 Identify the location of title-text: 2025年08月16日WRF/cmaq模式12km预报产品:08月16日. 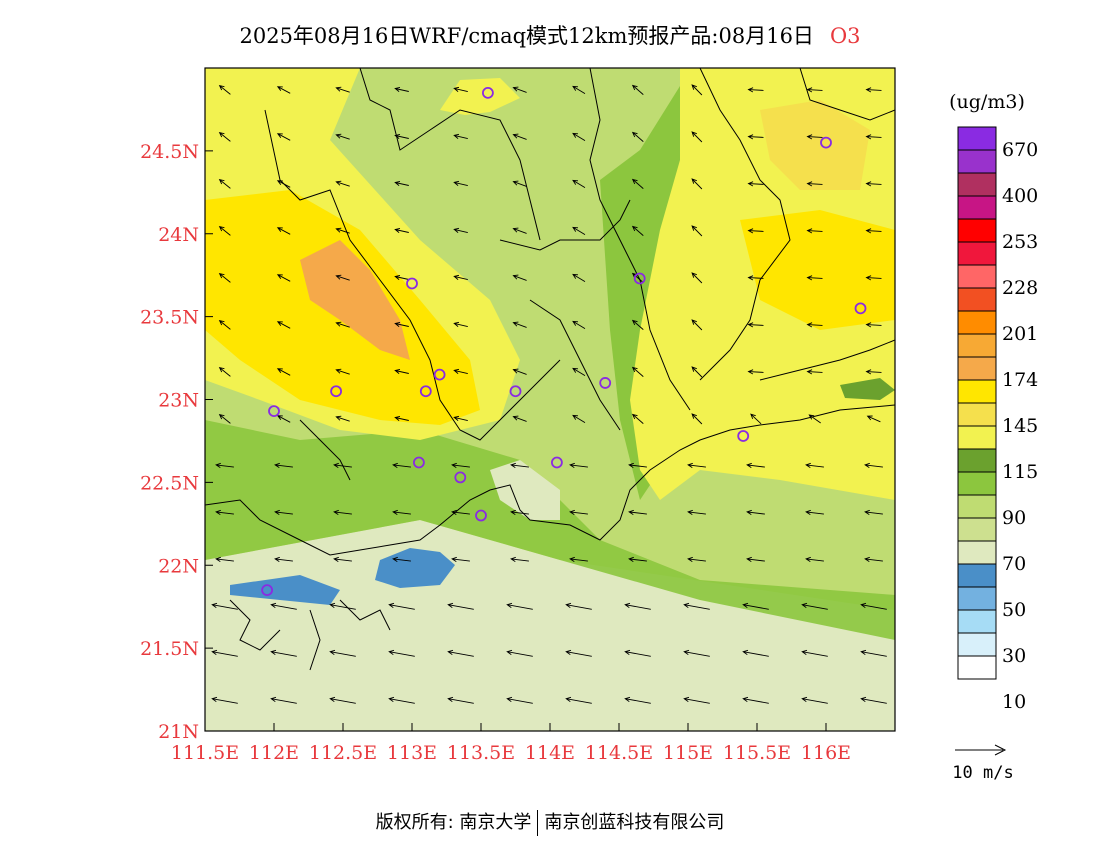
(526, 36).